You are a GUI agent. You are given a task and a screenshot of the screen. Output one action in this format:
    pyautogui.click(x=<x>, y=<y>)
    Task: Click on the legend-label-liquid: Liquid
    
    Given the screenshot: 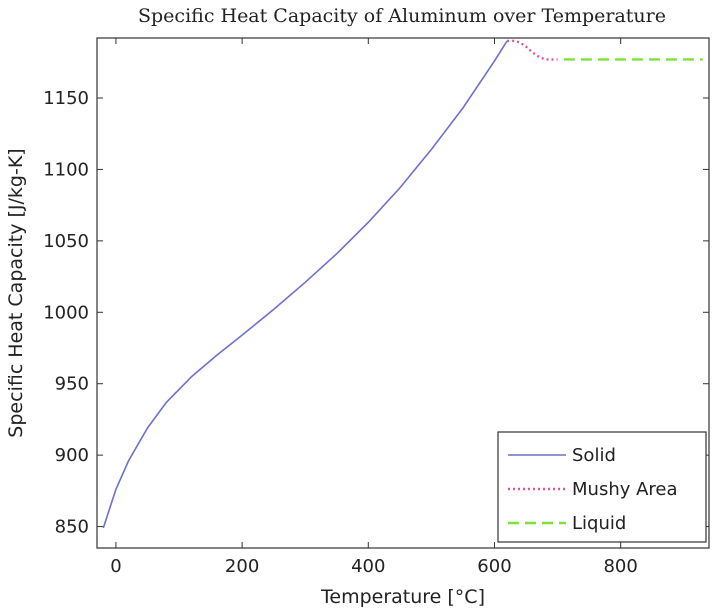 What is the action you would take?
    pyautogui.click(x=599, y=523)
    